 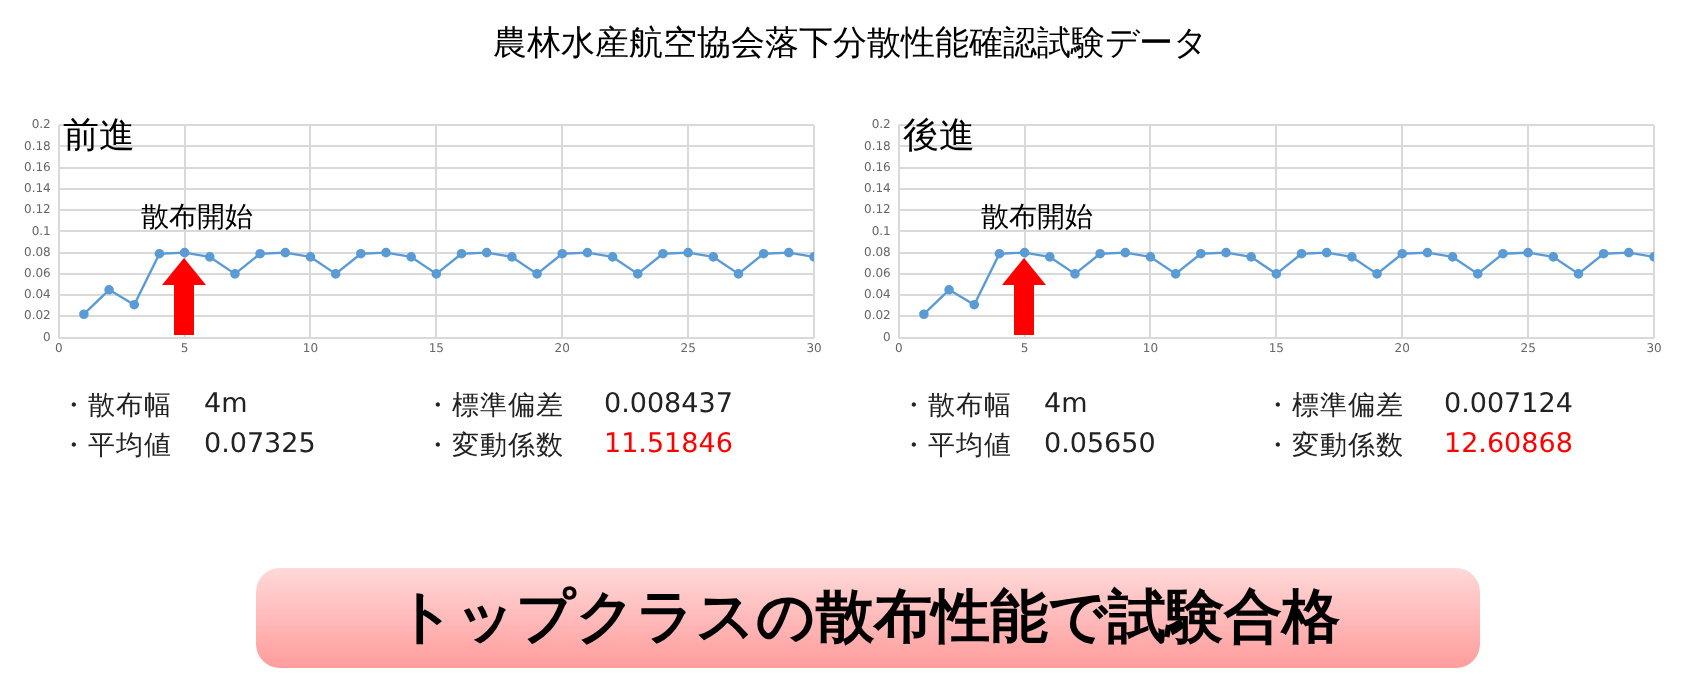 What do you see at coordinates (1101, 446) in the screenshot?
I see `text: 0.05650` at bounding box center [1101, 446].